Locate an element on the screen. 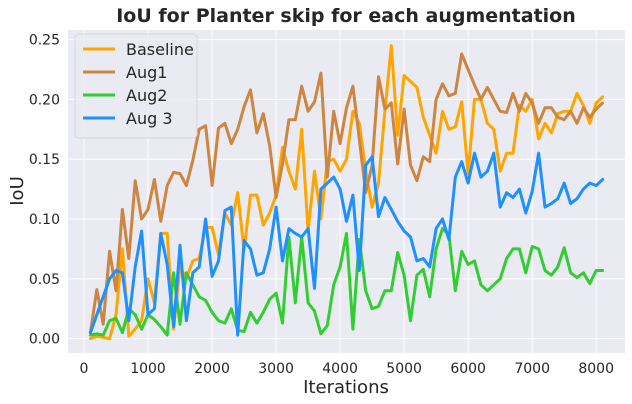 The image size is (632, 404). x-tick-label: 7000 is located at coordinates (532, 369).